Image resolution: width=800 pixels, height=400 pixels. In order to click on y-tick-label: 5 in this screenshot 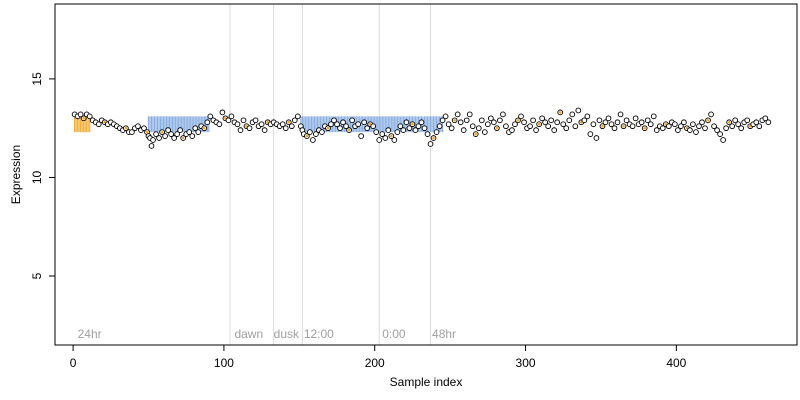, I will do `click(37, 275)`.